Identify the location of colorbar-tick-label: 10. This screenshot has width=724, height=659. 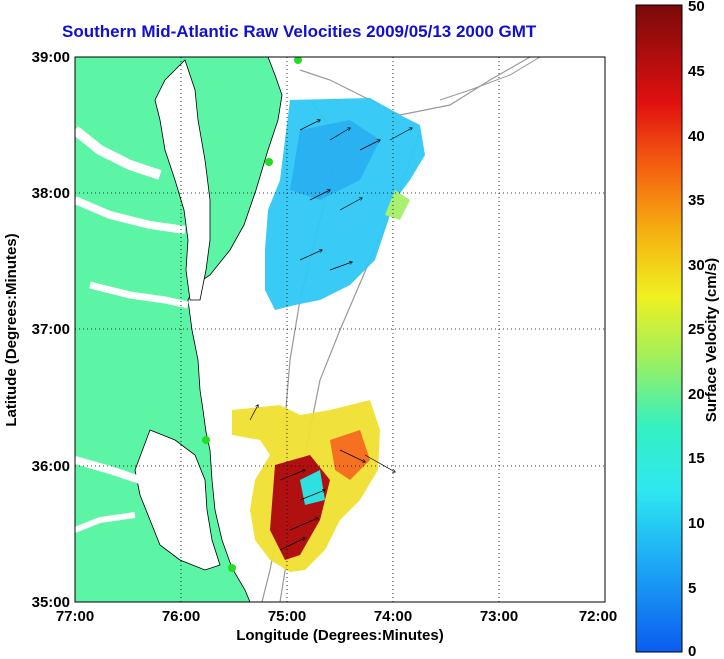
(696, 523).